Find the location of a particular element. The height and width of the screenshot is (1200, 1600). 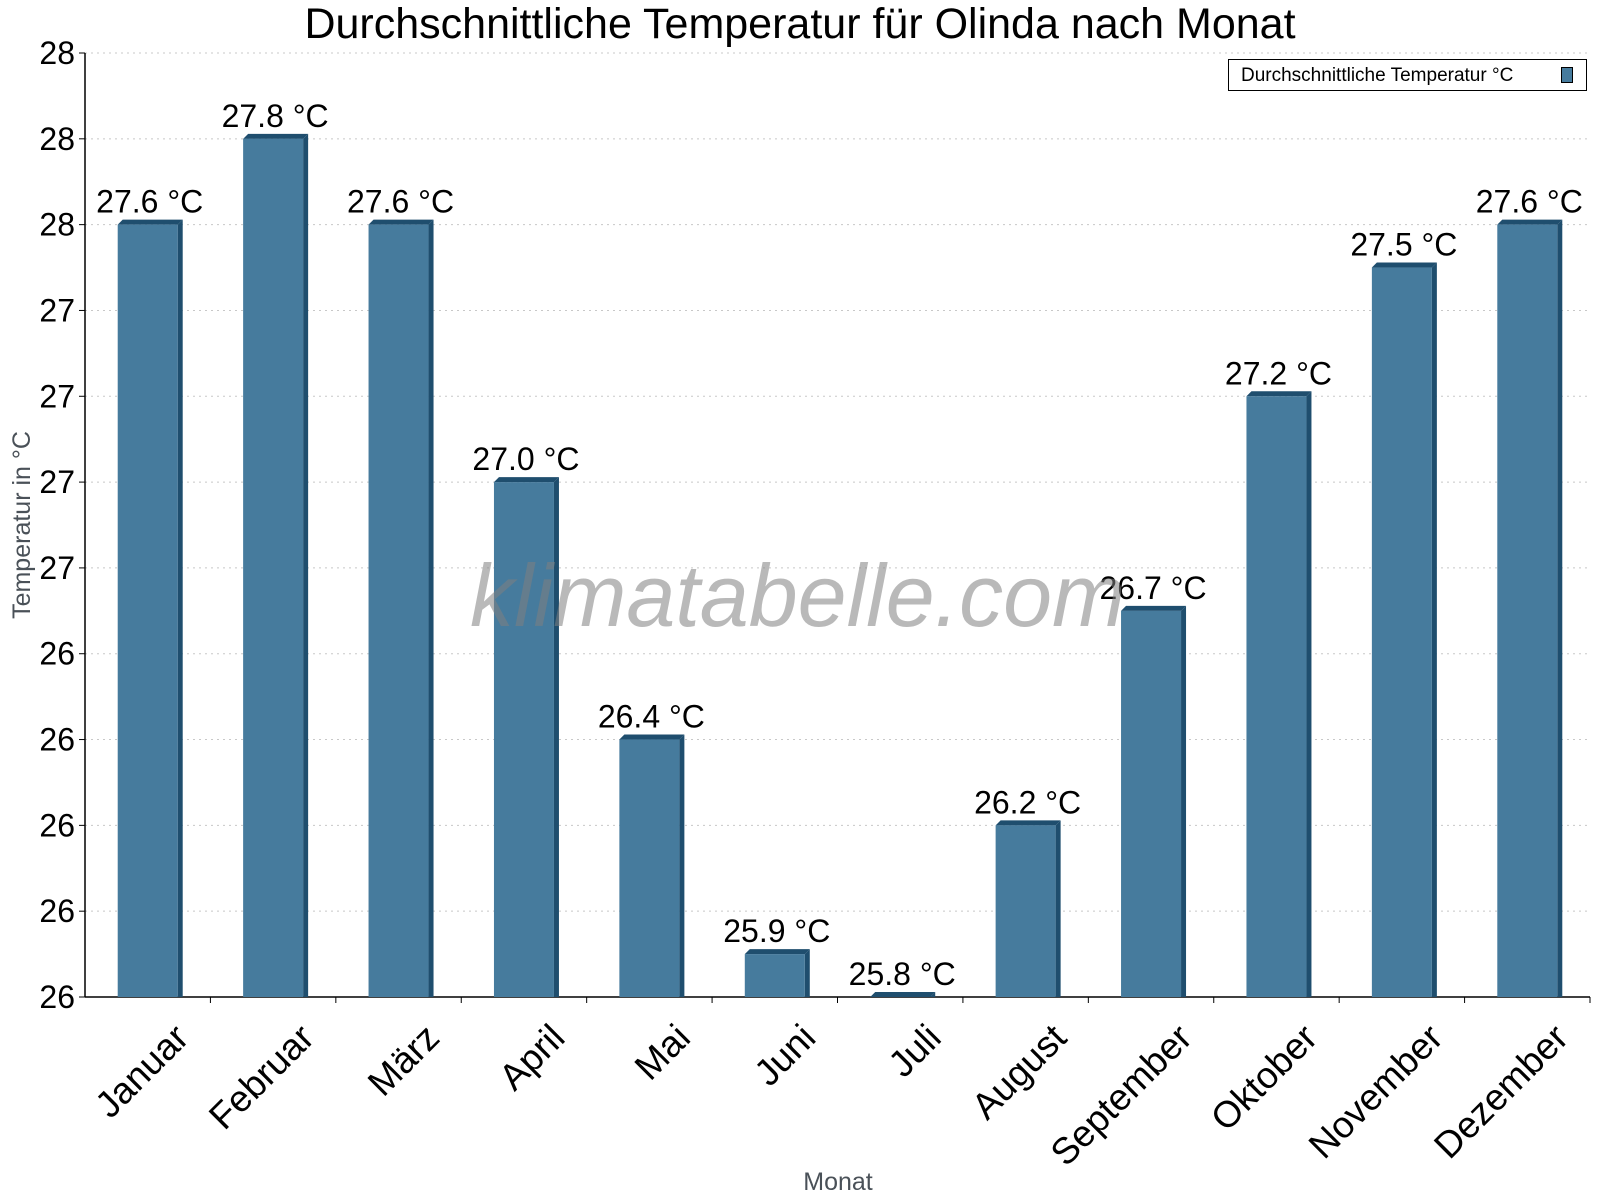

x-tick-label: Januar is located at coordinates (141, 1071).